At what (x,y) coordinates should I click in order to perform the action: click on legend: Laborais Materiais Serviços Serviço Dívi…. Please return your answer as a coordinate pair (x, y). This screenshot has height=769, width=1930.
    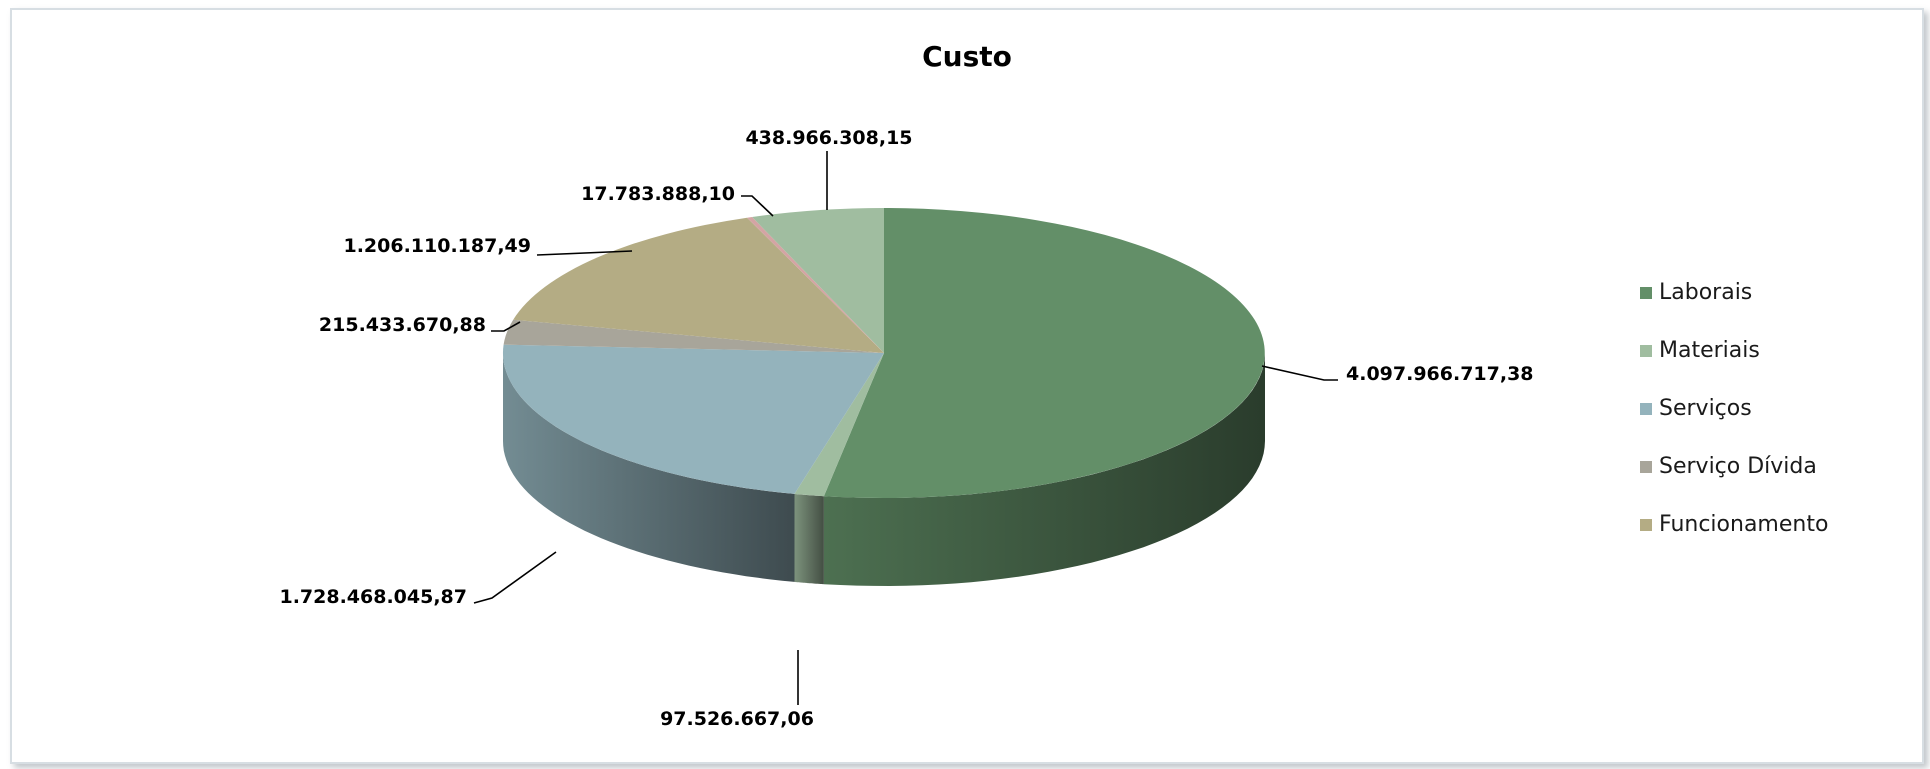
    Looking at the image, I should click on (1755, 423).